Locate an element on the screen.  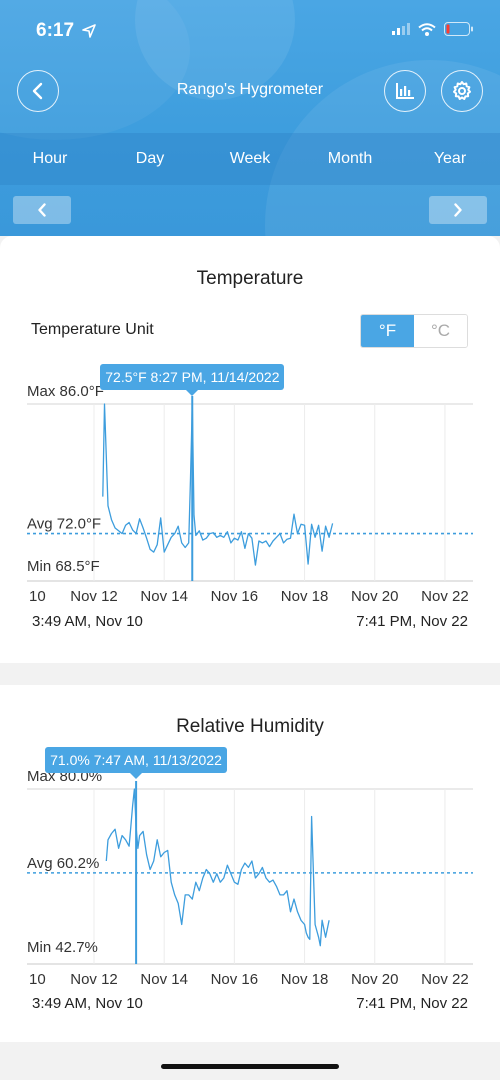
next-period-button is located at coordinates (458, 210).